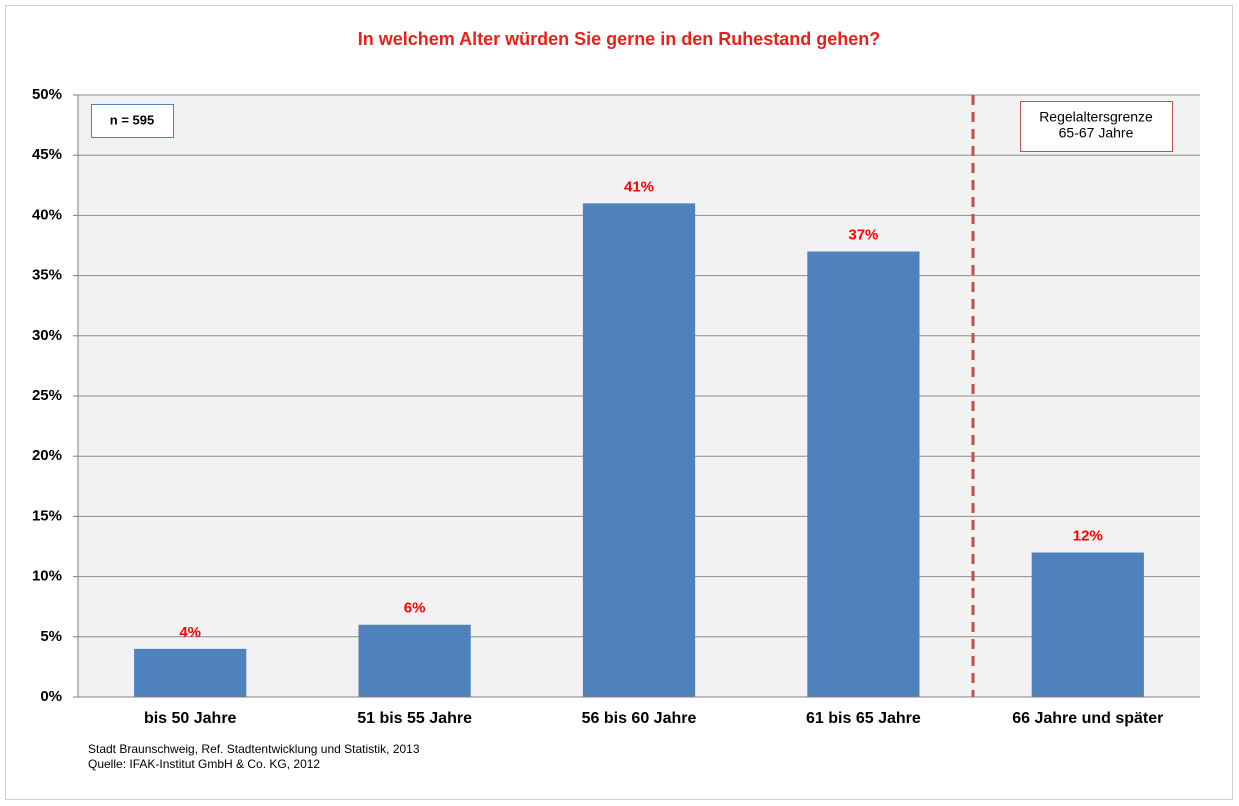  I want to click on sample-text: n = 595, so click(132, 119).